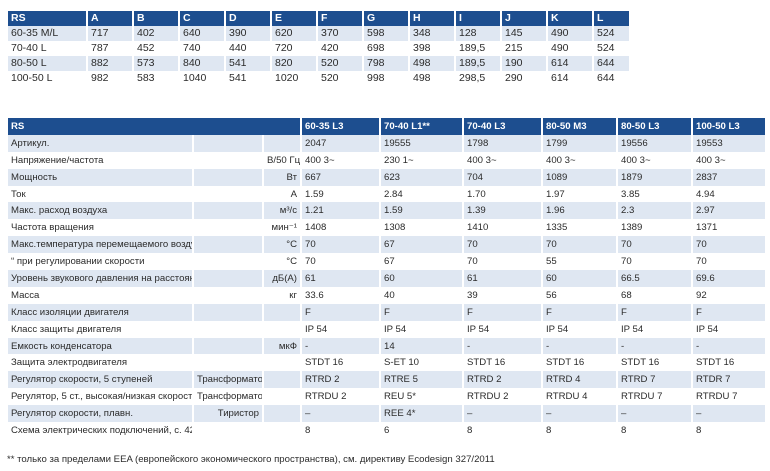 The width and height of the screenshot is (770, 471). Describe the element at coordinates (579, 228) in the screenshot. I see `specifications-value-cell: 1335` at that location.